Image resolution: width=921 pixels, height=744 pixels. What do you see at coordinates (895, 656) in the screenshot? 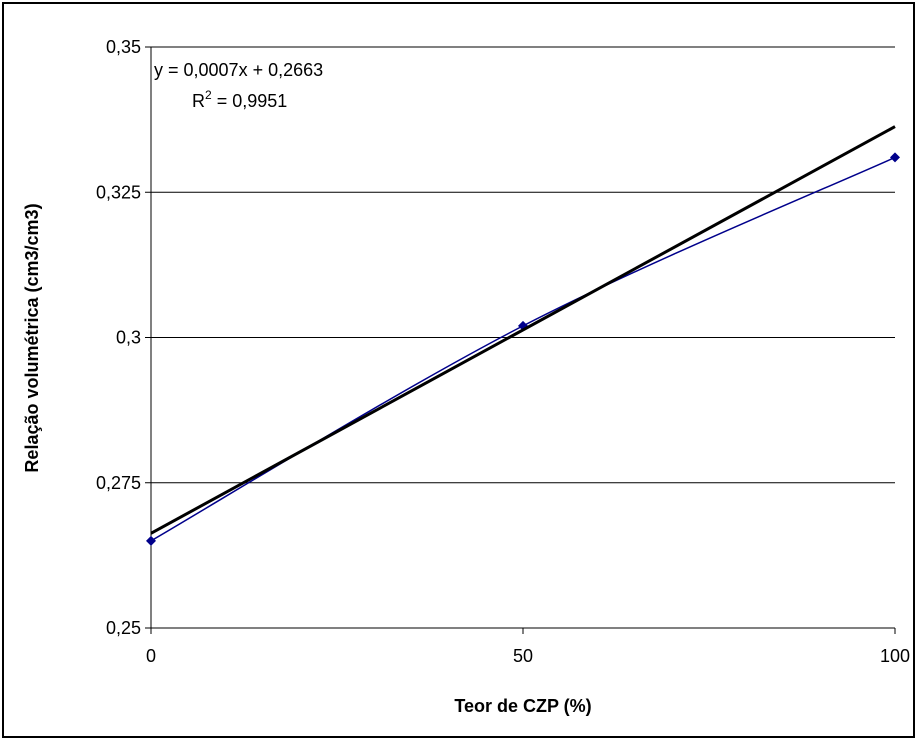
I see `x-tick-label: 100` at bounding box center [895, 656].